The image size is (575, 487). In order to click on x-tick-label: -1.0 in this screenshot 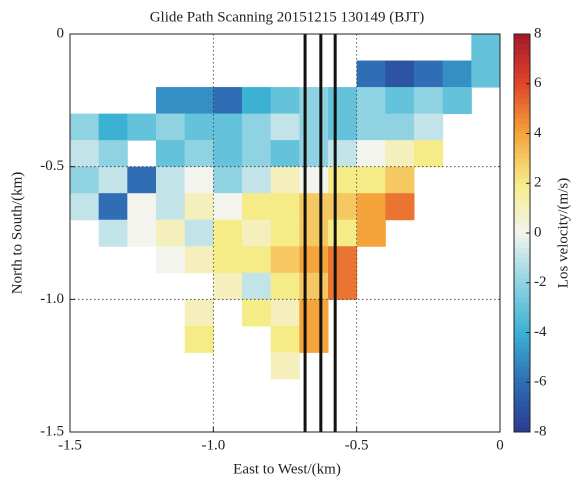, I will do `click(213, 445)`.